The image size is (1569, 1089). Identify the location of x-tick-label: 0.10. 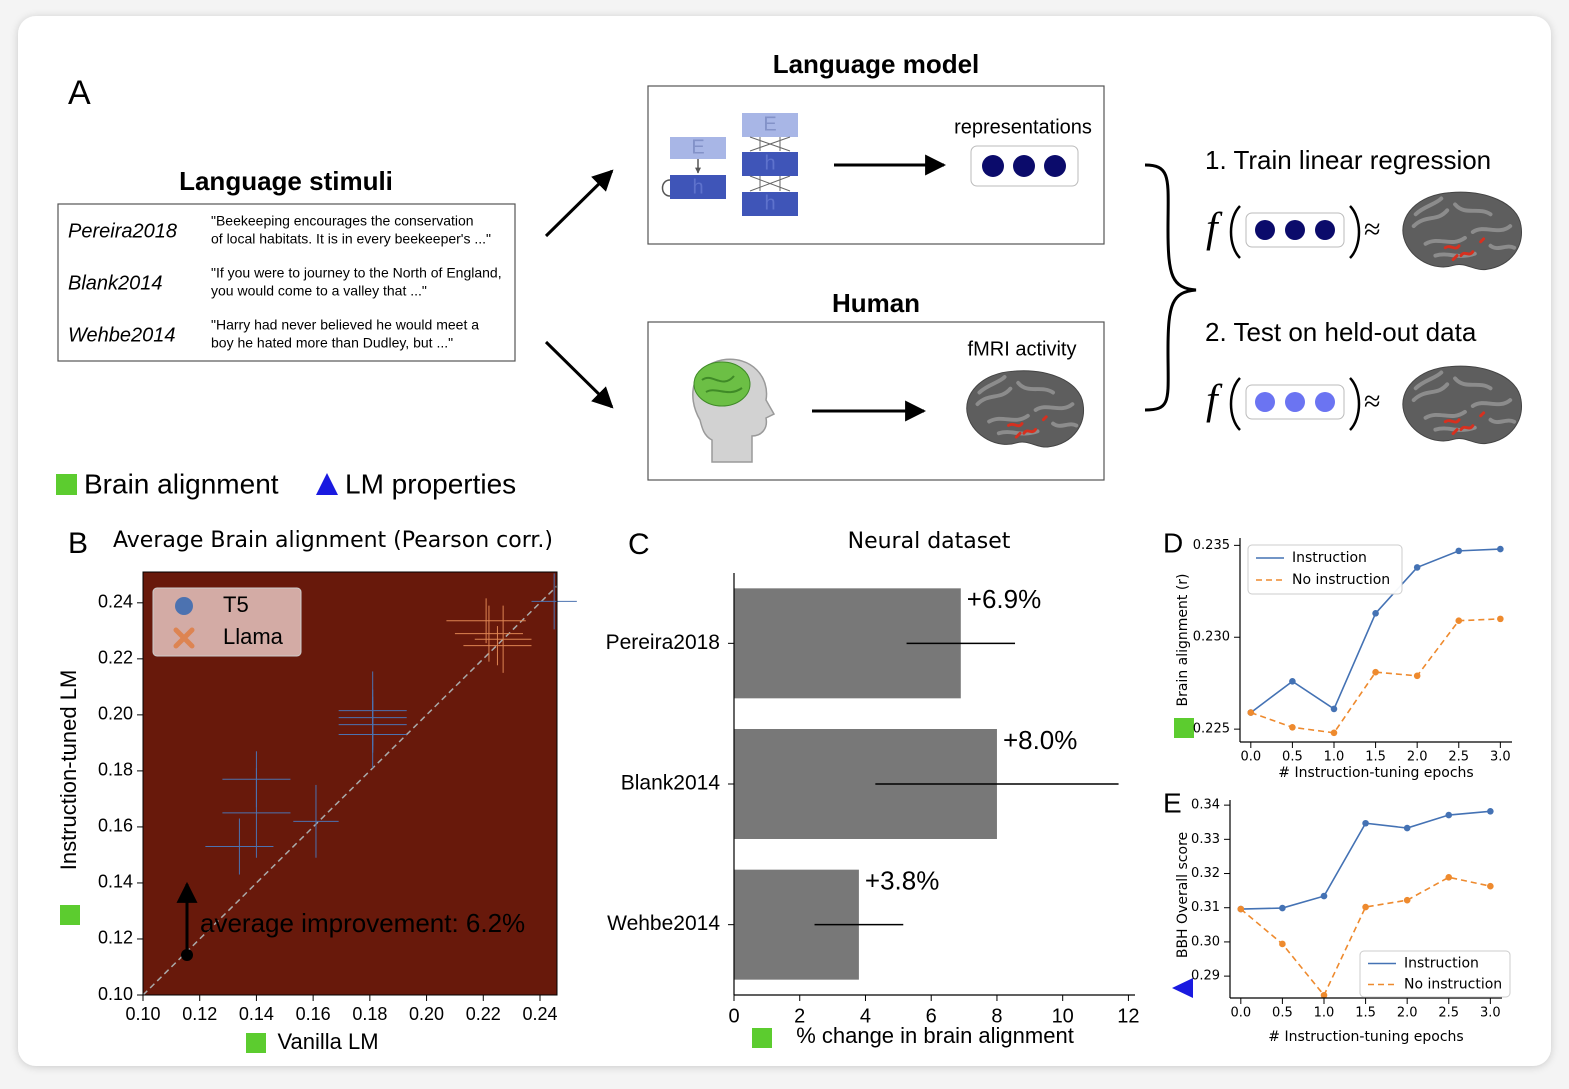
(142, 1014).